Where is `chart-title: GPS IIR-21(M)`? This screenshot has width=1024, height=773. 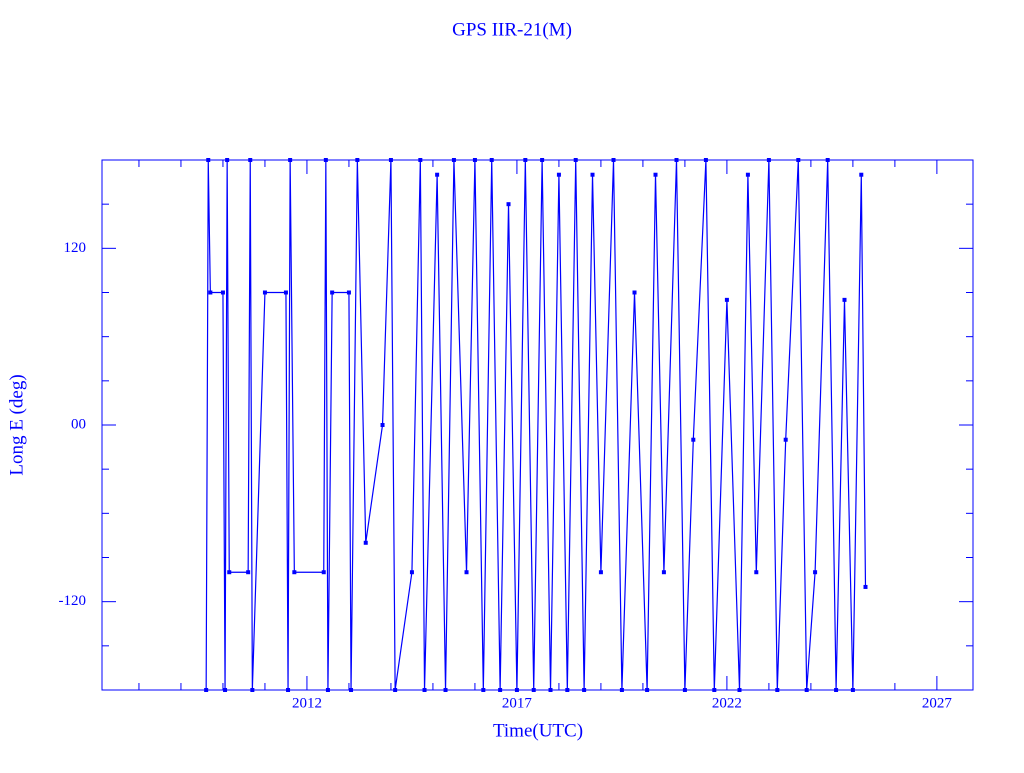
chart-title: GPS IIR-21(M) is located at coordinates (512, 29).